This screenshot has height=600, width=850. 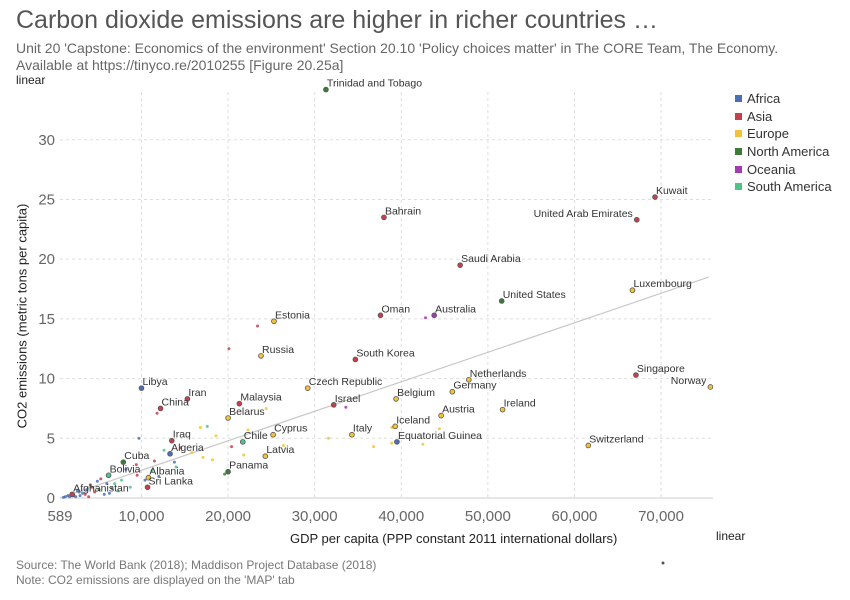 What do you see at coordinates (501, 301) in the screenshot?
I see `data-point-united-states` at bounding box center [501, 301].